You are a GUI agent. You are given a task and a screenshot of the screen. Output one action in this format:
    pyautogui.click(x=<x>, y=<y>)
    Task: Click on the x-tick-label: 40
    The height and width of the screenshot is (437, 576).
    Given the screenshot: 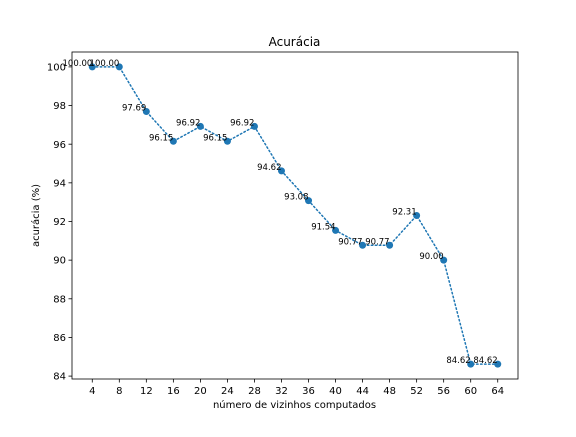 What is the action you would take?
    pyautogui.click(x=335, y=391)
    